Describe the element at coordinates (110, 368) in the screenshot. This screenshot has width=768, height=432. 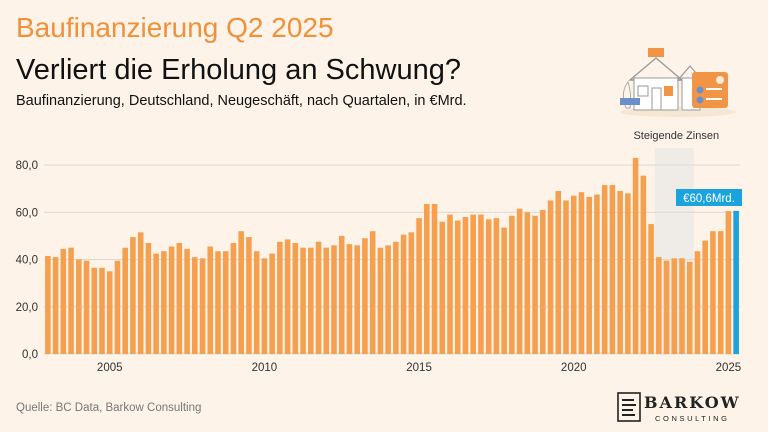
I see `x-tick-label: 2005` at that location.